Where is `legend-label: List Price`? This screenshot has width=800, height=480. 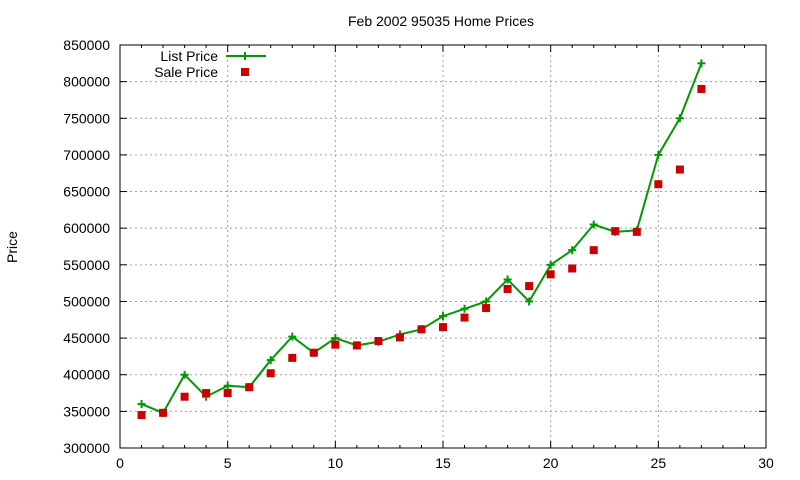
legend-label: List Price is located at coordinates (189, 56).